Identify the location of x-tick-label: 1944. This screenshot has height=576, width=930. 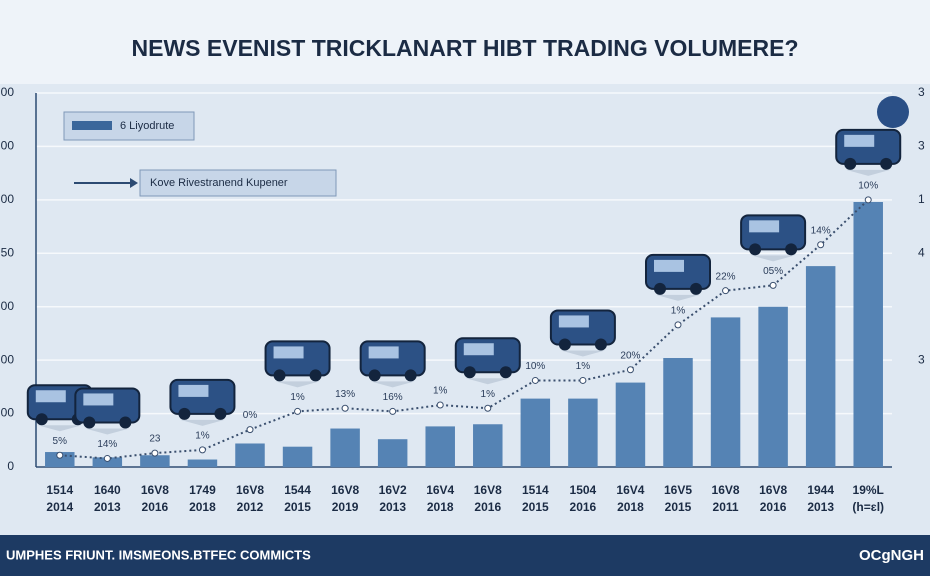
(820, 490).